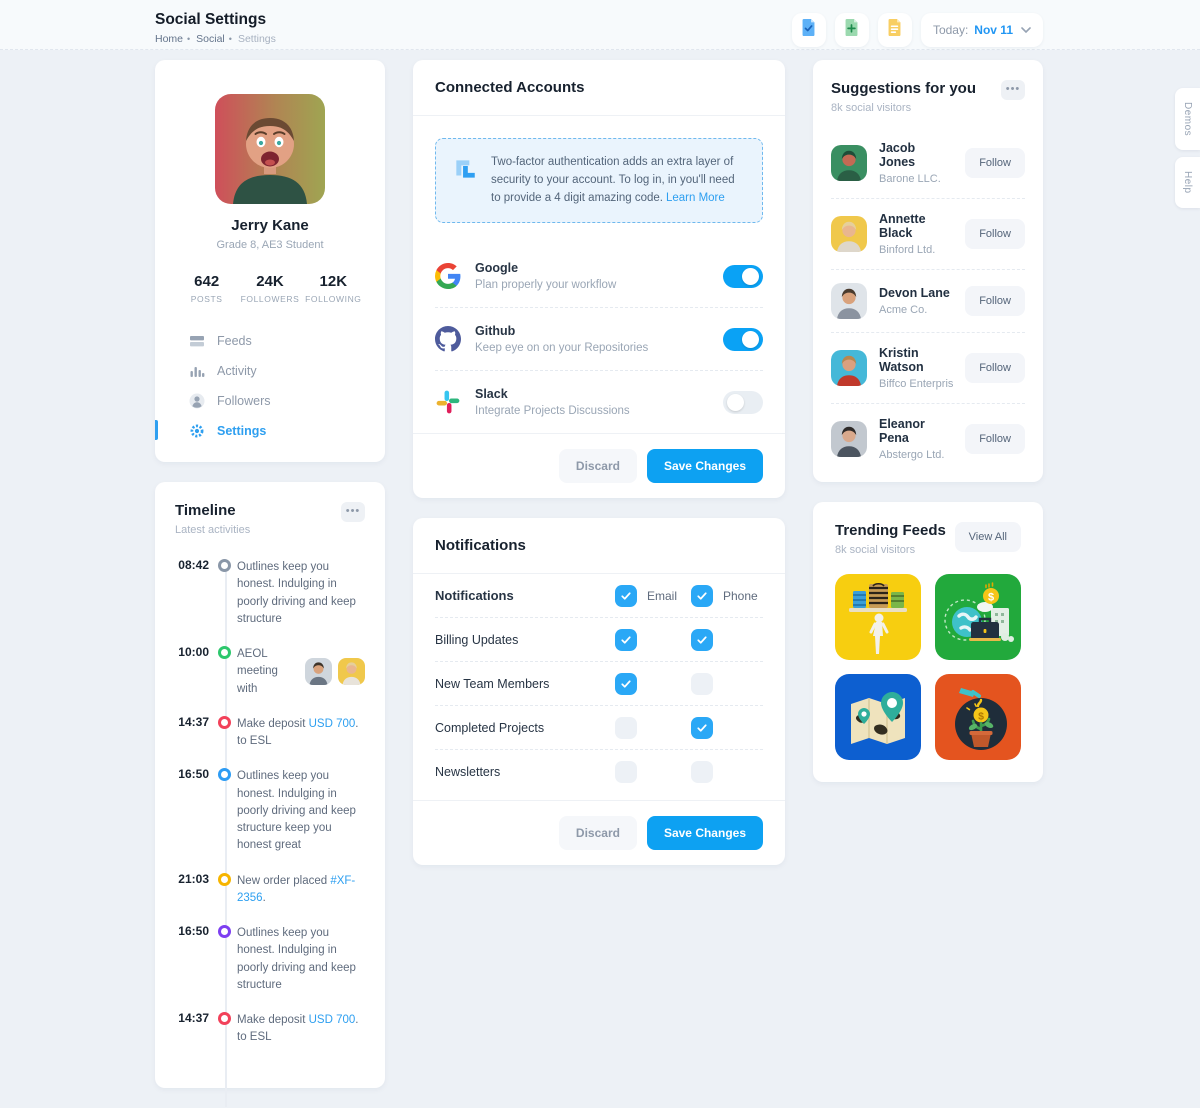 The height and width of the screenshot is (1108, 1200). I want to click on doc-plus-icon-button, so click(851, 30).